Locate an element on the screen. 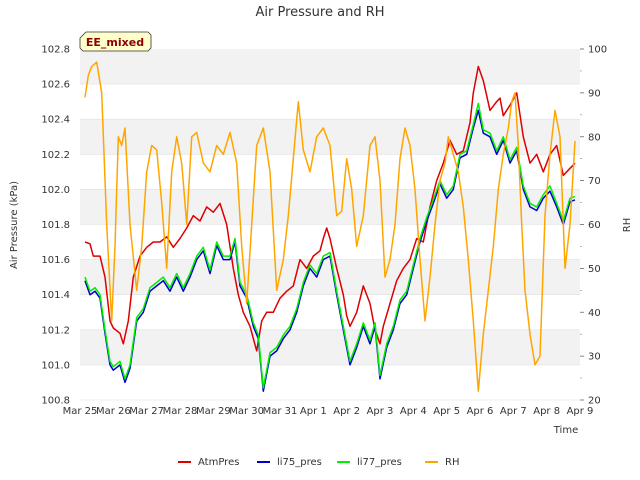  y-tick-label: 101.4 is located at coordinates (55, 295).